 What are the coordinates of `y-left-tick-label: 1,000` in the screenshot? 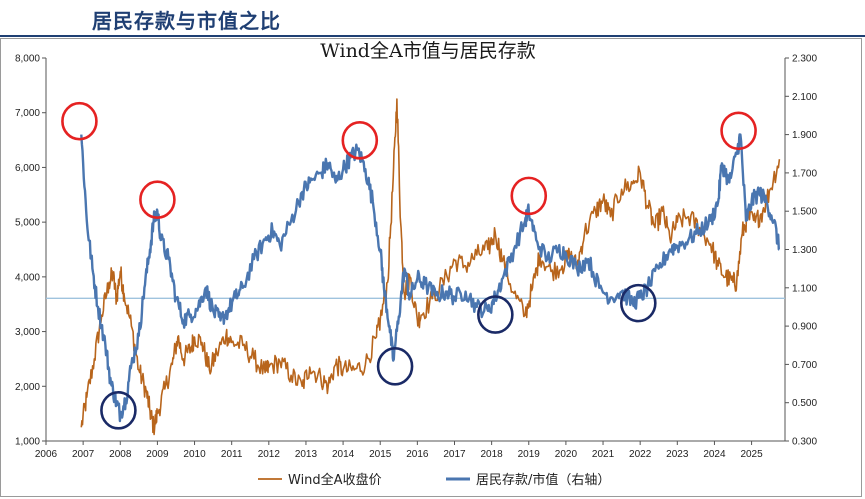 It's located at (27, 442).